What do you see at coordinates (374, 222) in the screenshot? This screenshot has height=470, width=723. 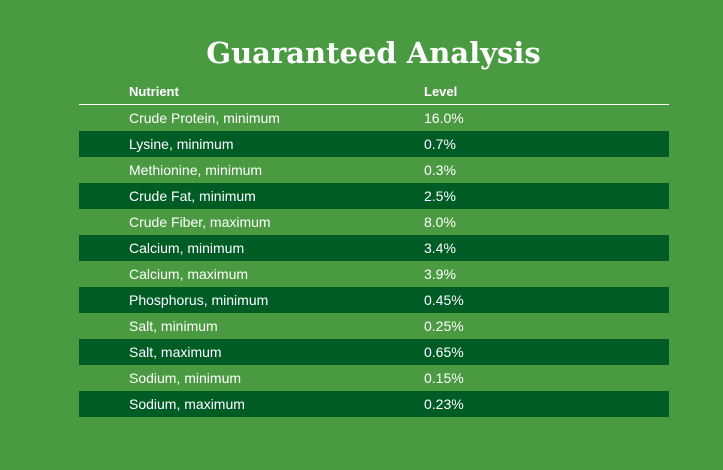 I see `table-row: Crude Fiber, maximum 8.0%` at bounding box center [374, 222].